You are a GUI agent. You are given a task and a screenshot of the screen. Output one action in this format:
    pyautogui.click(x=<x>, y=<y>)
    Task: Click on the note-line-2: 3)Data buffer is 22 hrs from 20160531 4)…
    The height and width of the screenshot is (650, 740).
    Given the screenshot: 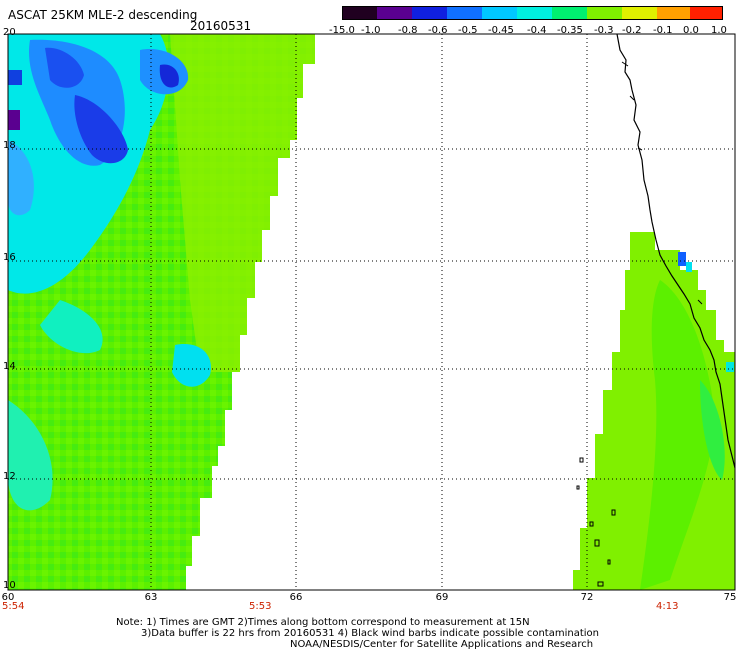 What is the action you would take?
    pyautogui.click(x=370, y=633)
    